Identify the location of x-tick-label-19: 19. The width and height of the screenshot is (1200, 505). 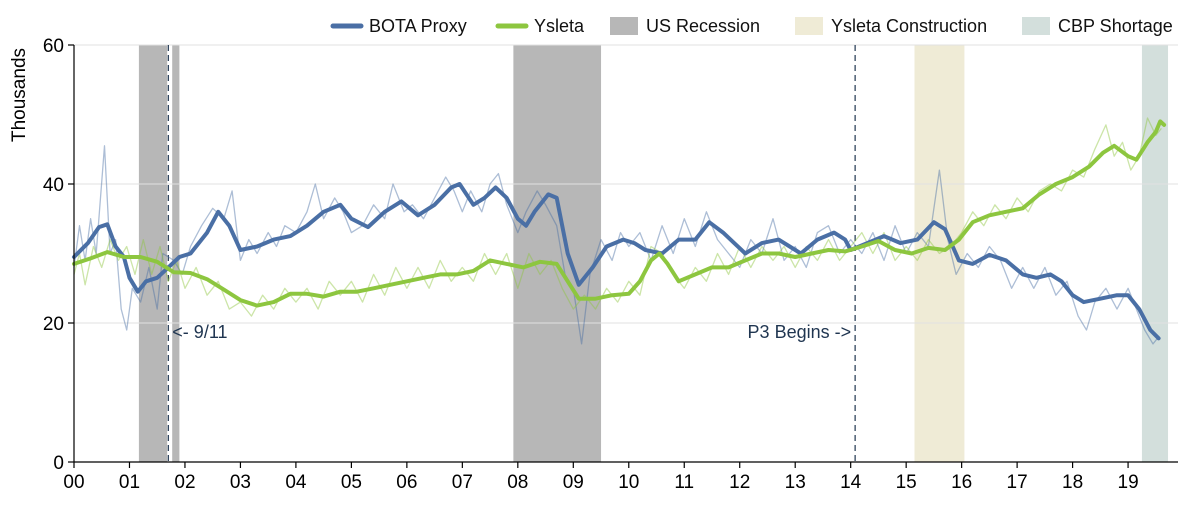
(1128, 482).